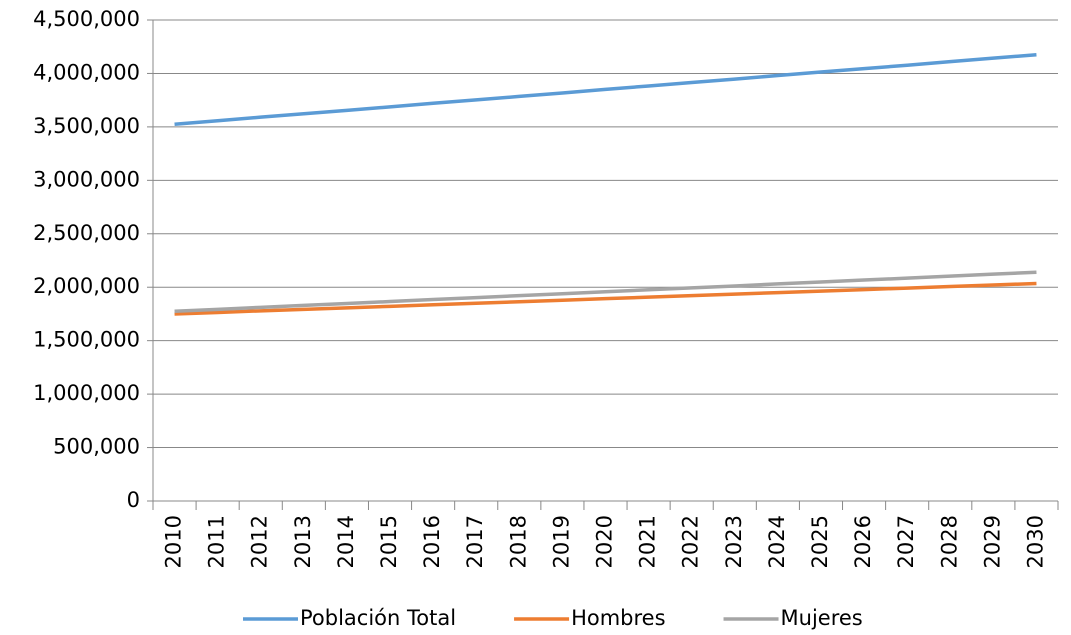  Describe the element at coordinates (96, 447) in the screenshot. I see `y-tick-label: 500,000` at that location.